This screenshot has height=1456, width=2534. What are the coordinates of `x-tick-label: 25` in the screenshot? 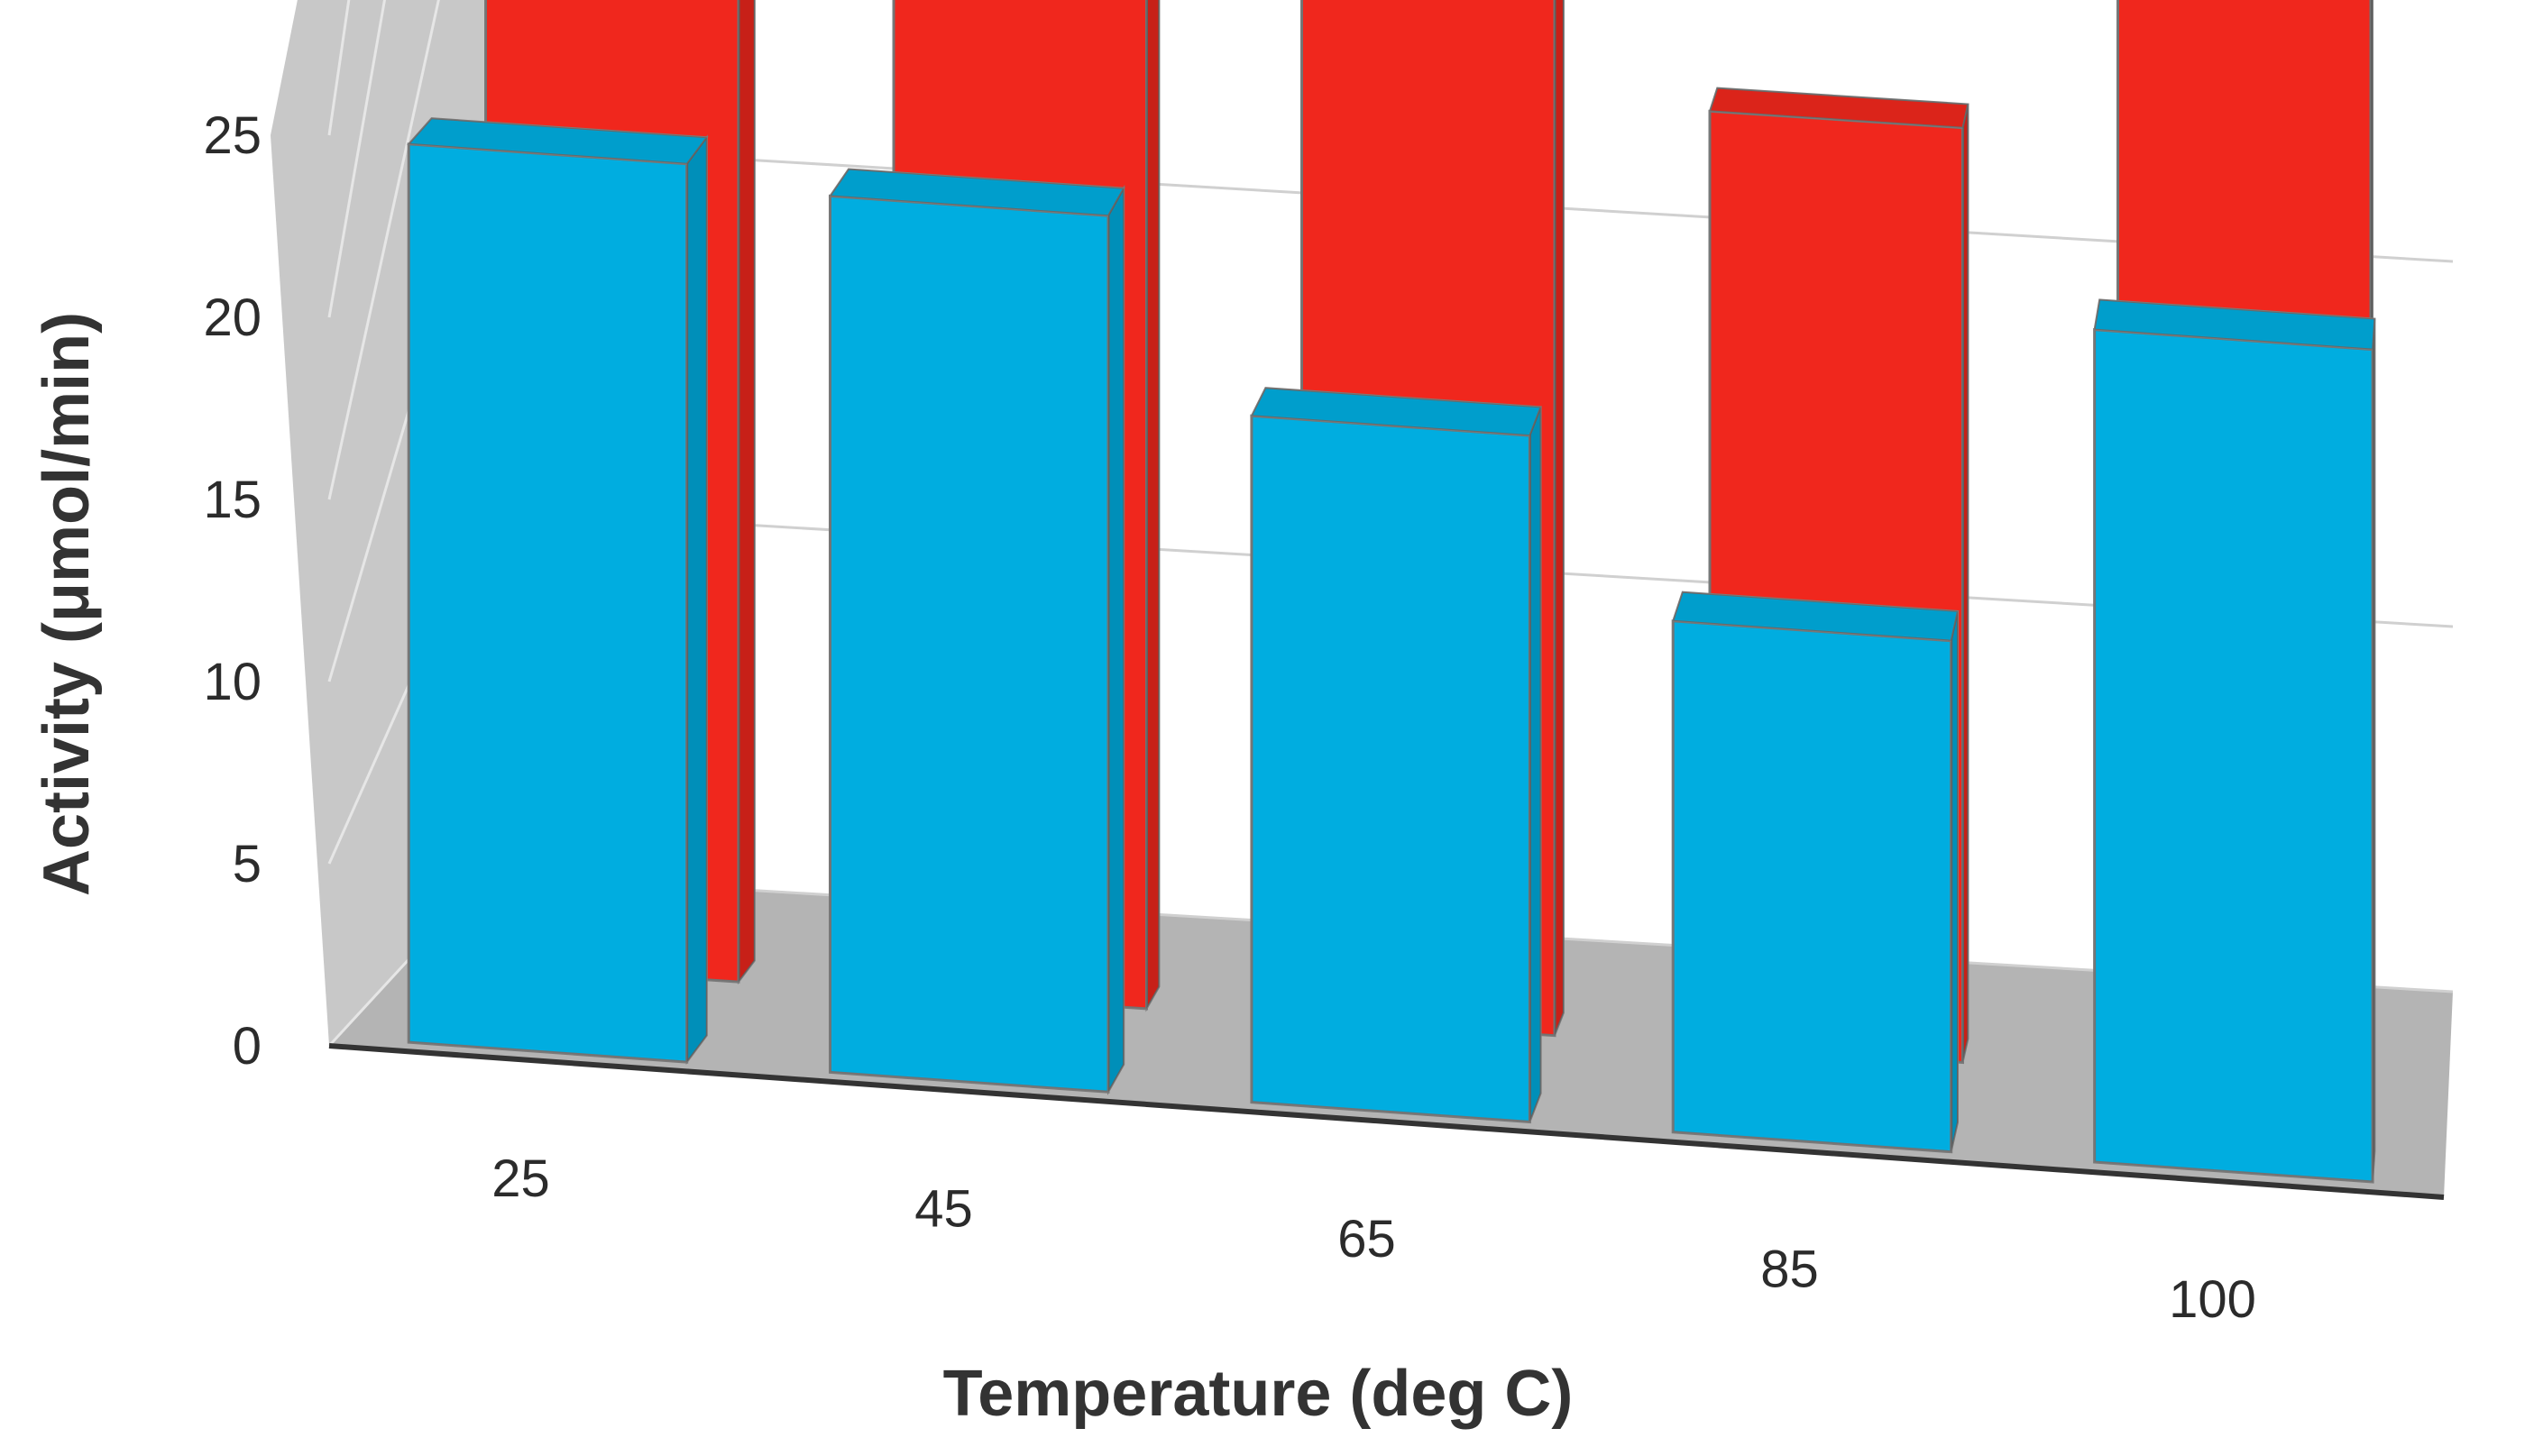 It's located at (520, 1179).